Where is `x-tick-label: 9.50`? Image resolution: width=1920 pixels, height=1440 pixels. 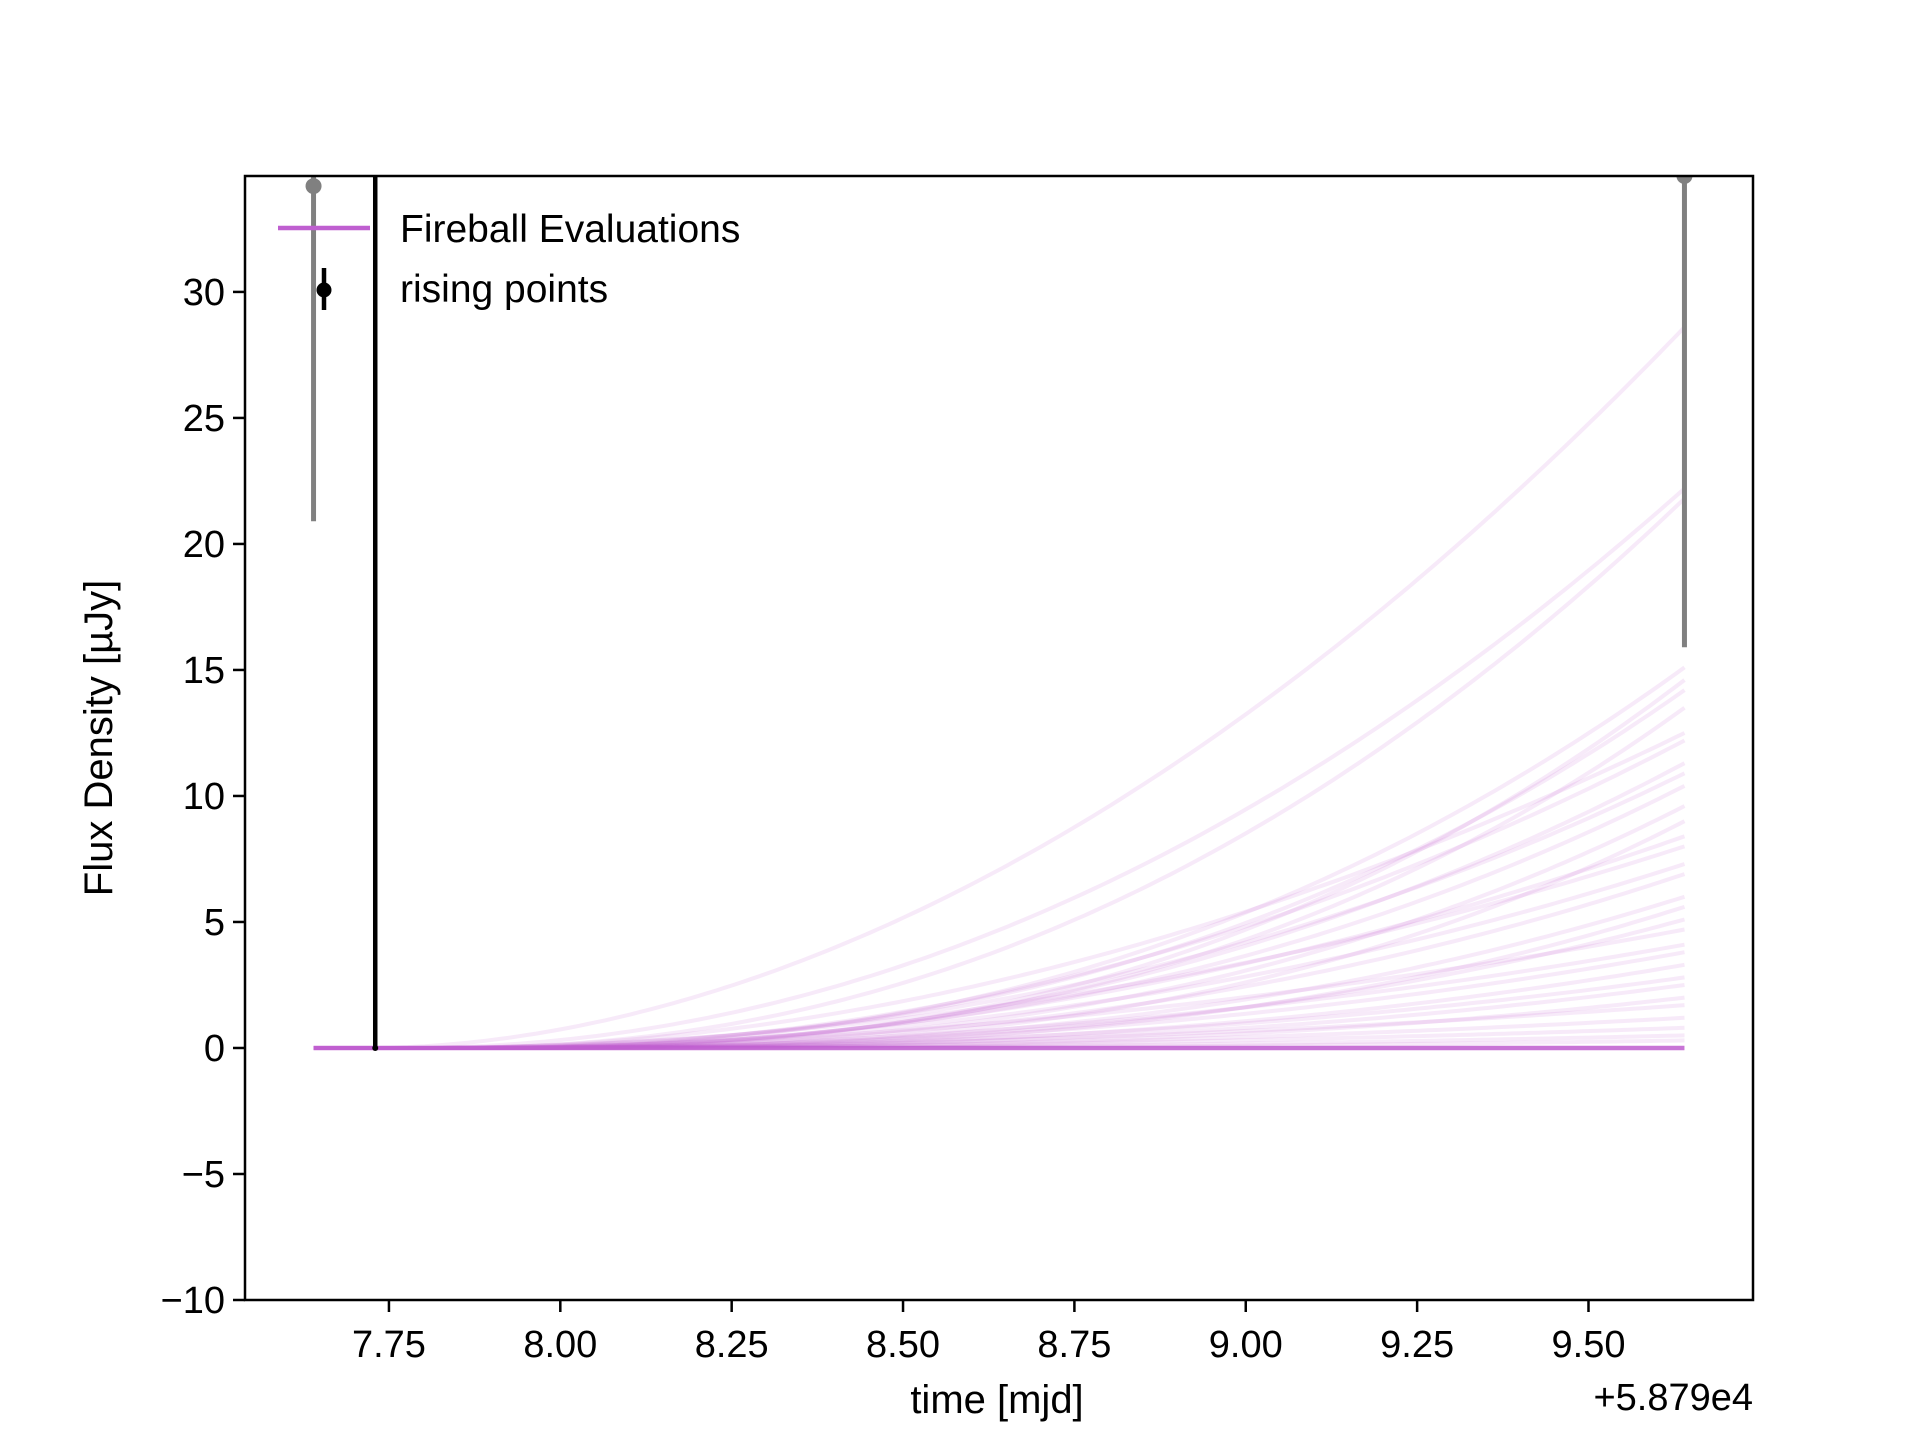
x-tick-label: 9.50 is located at coordinates (1589, 1345).